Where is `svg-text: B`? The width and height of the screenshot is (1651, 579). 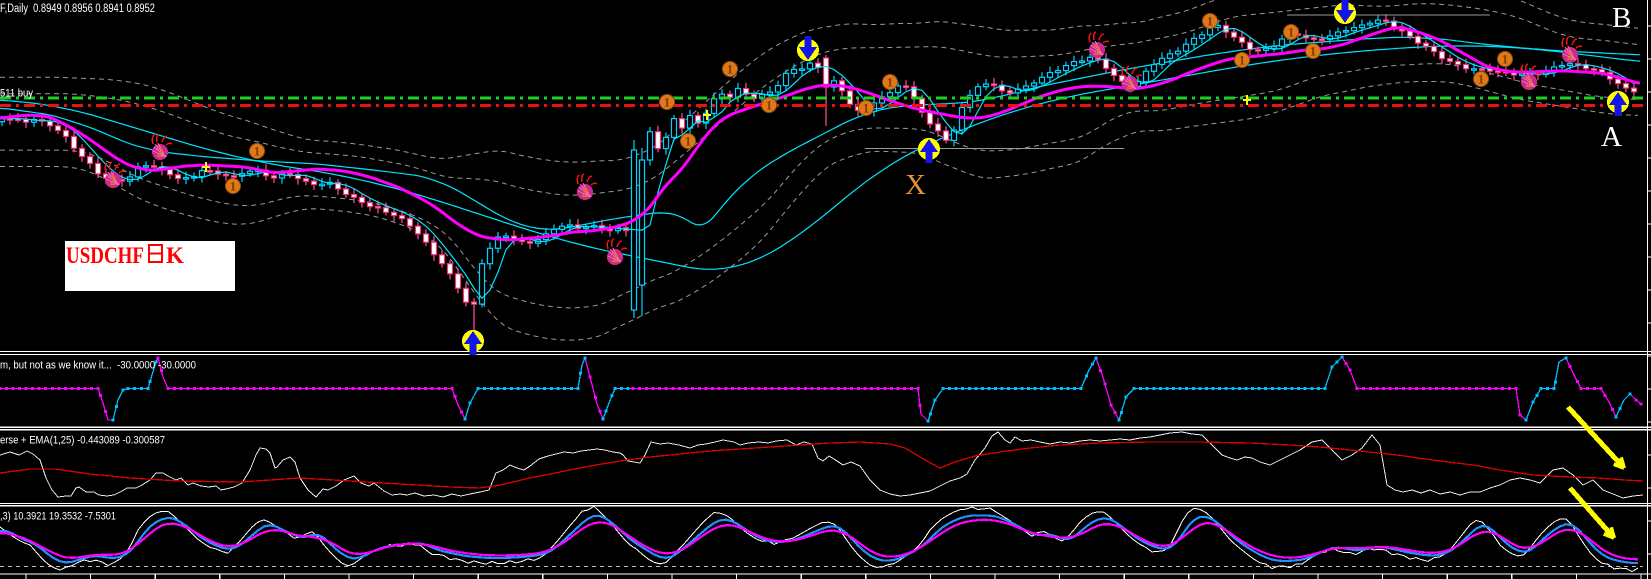 svg-text: B is located at coordinates (1621, 18).